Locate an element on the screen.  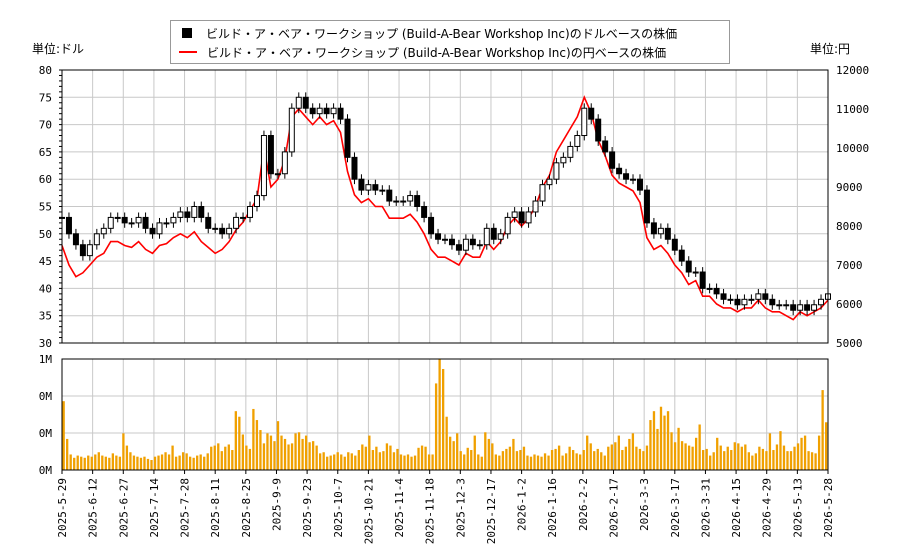
x-tick-label: 2025-9-9 is located at coordinates (276, 504).